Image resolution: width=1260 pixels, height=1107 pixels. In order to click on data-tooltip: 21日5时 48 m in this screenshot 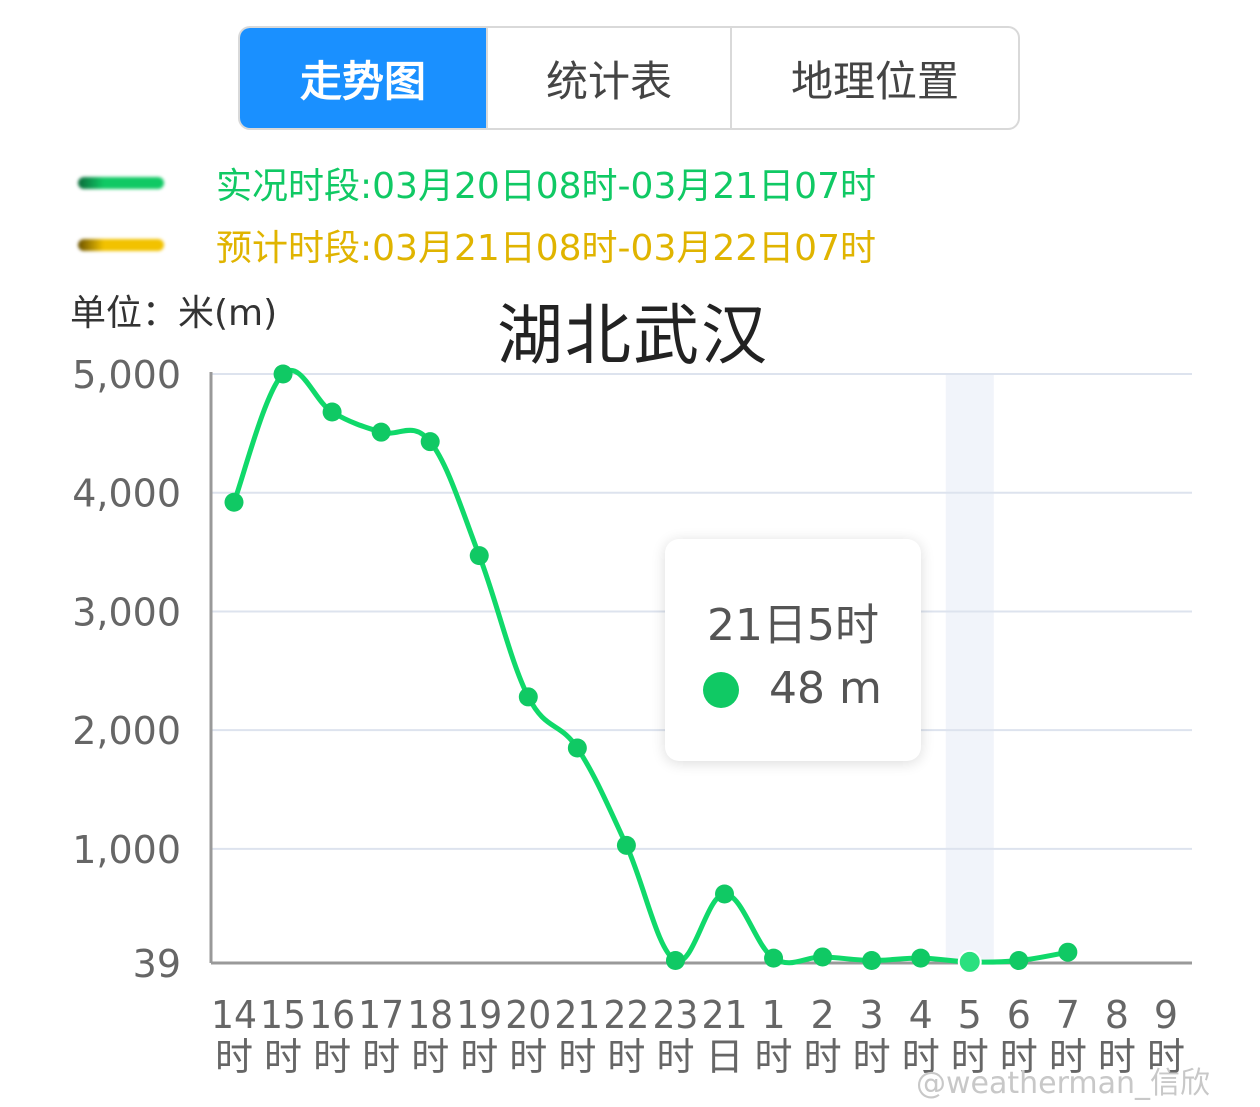, I will do `click(793, 650)`.